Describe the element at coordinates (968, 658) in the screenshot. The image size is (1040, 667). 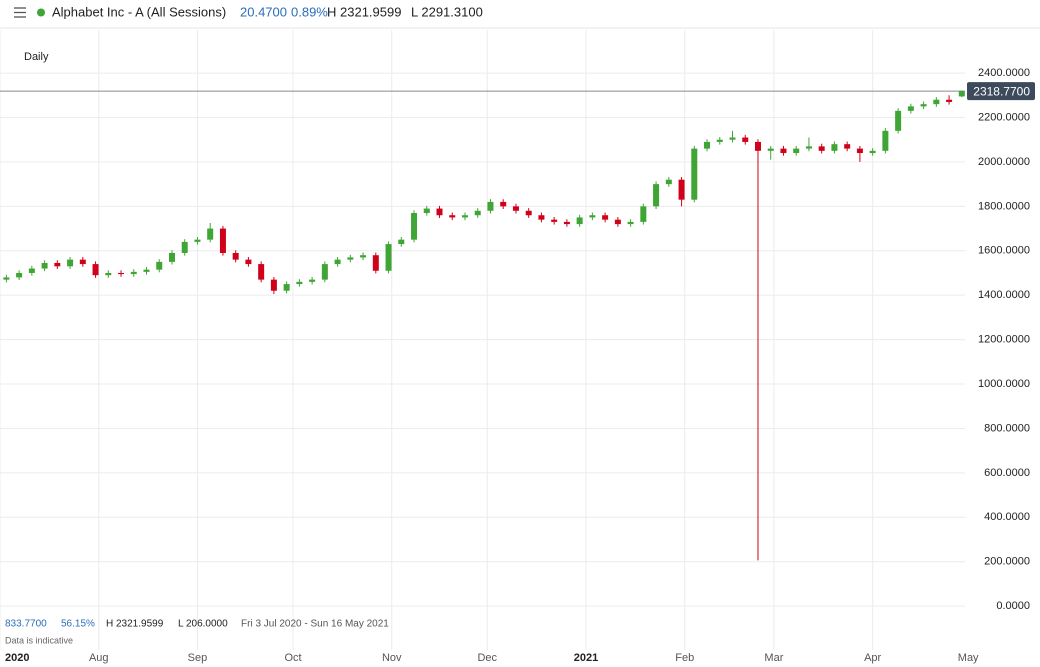
I see `x-tick-label: May` at that location.